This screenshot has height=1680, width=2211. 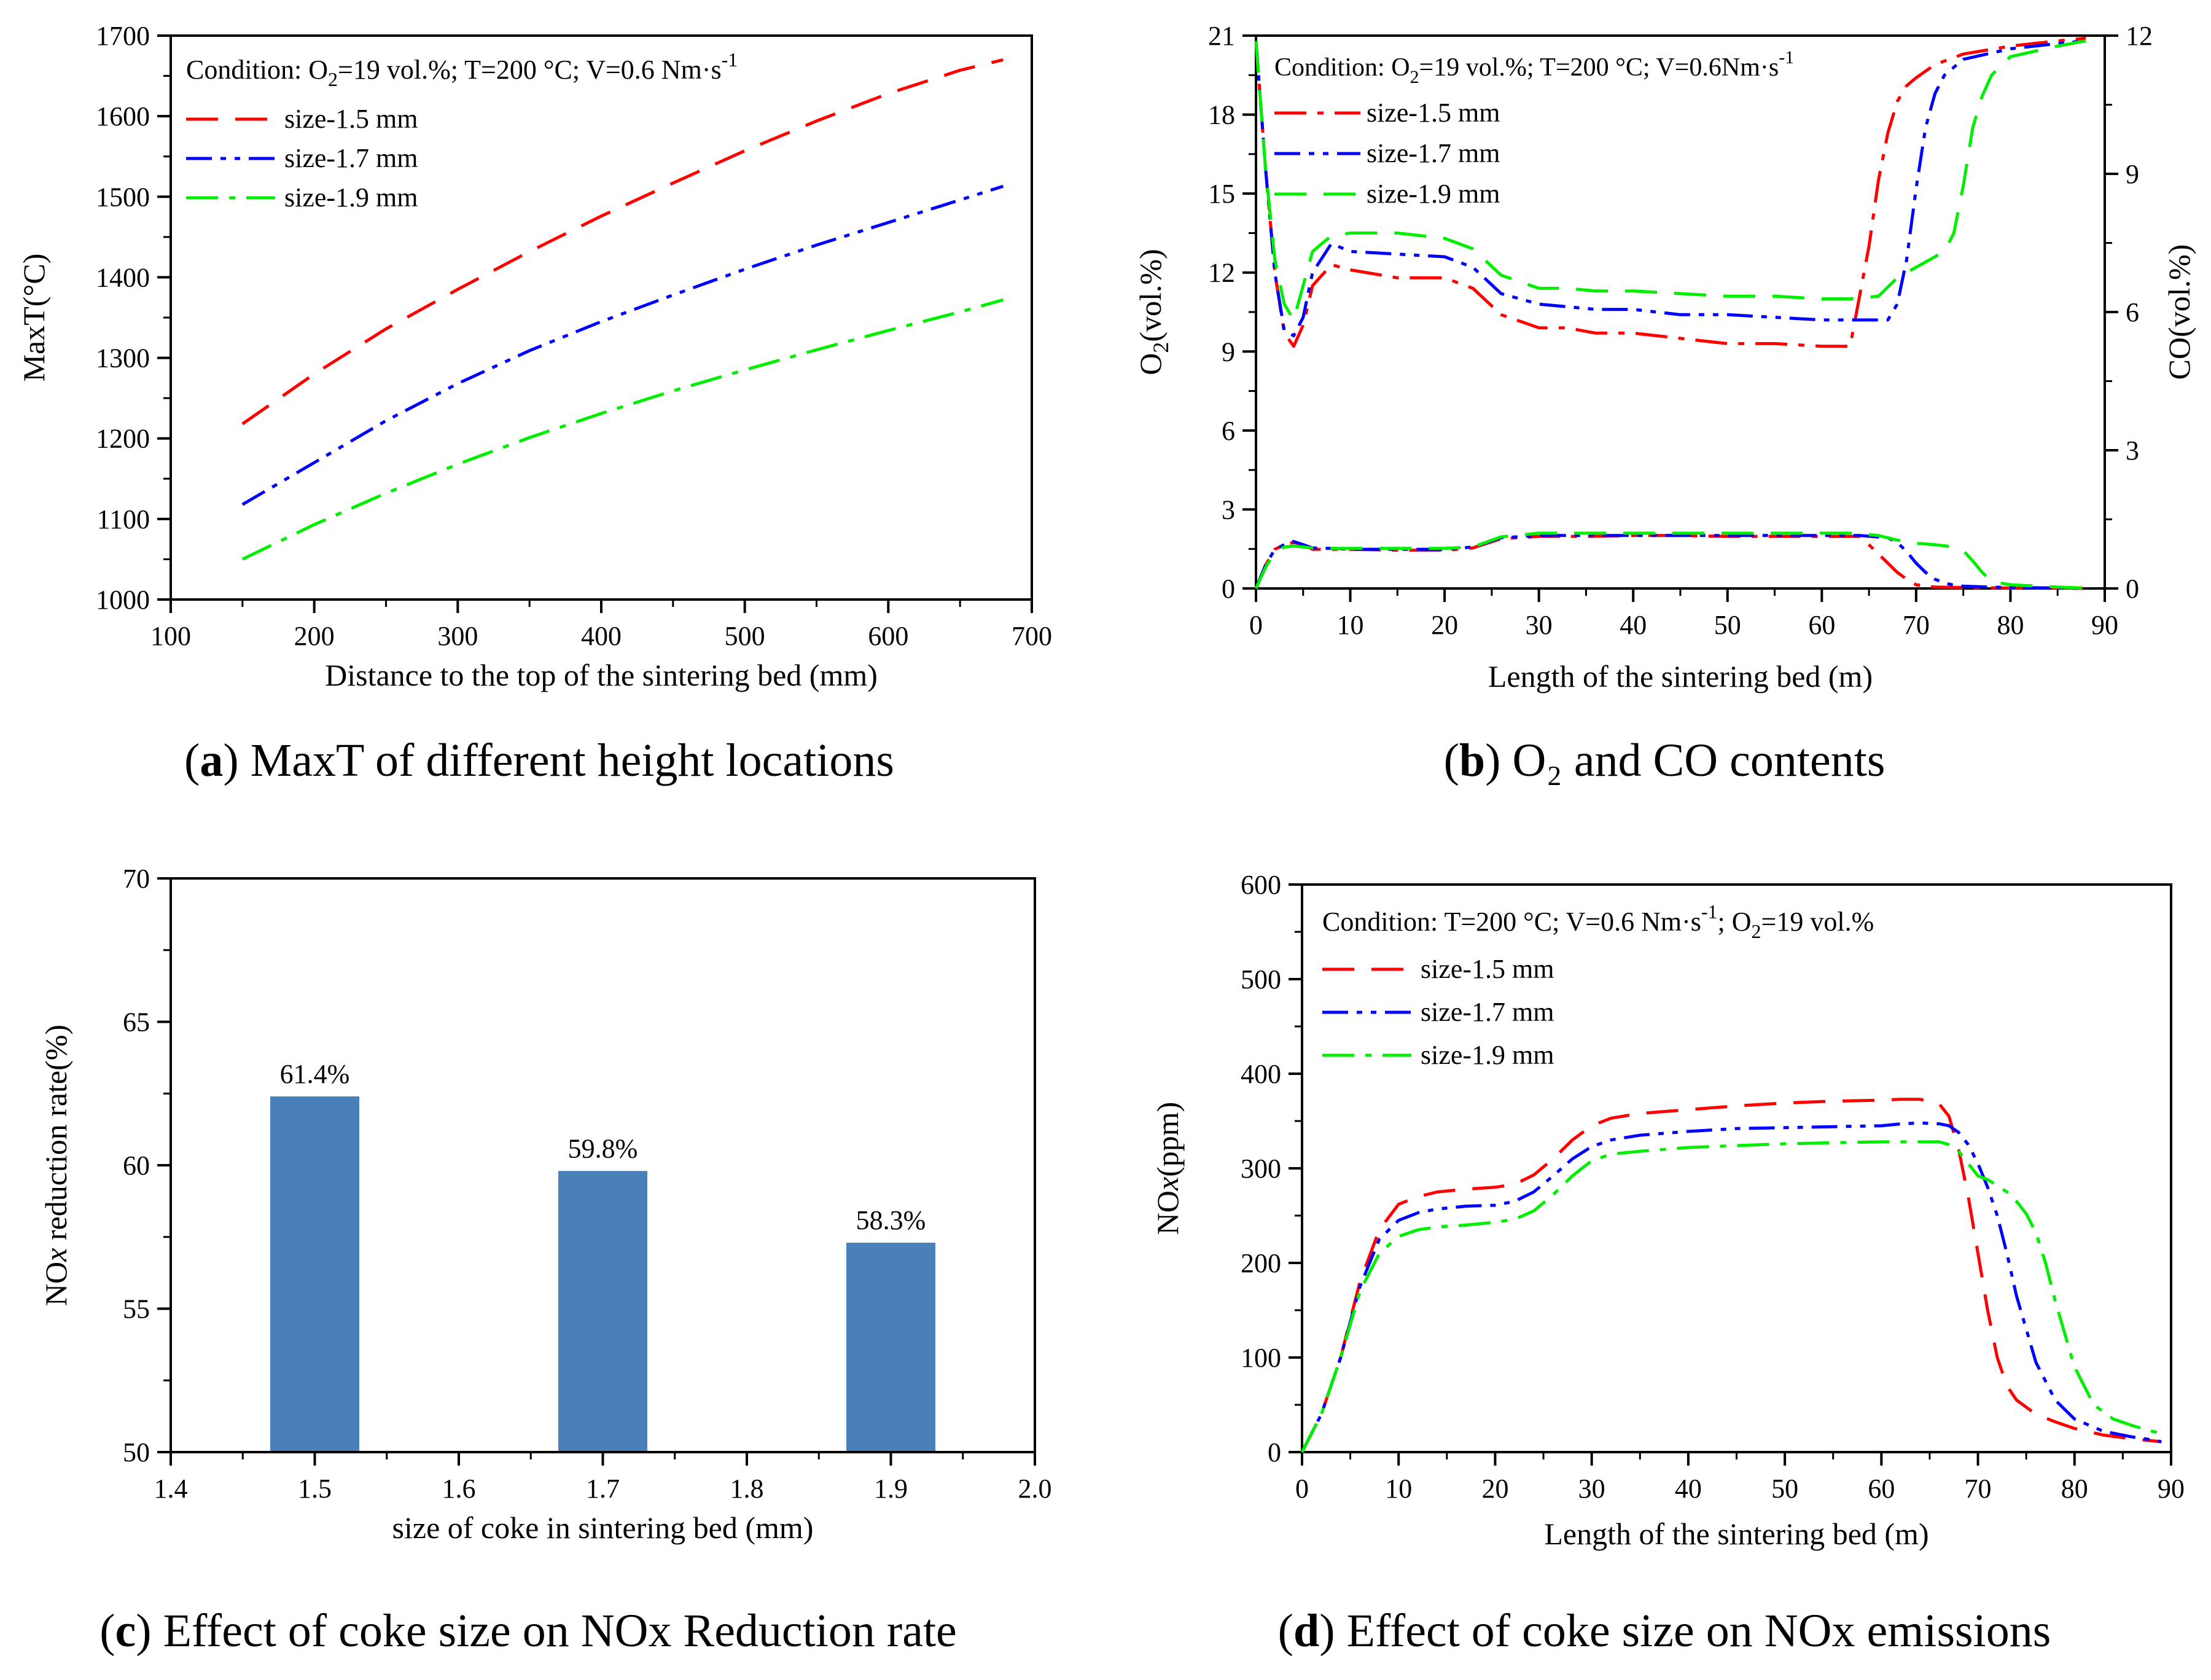 What do you see at coordinates (351, 158) in the screenshot?
I see `legend-label-a: size-1.7 mm` at bounding box center [351, 158].